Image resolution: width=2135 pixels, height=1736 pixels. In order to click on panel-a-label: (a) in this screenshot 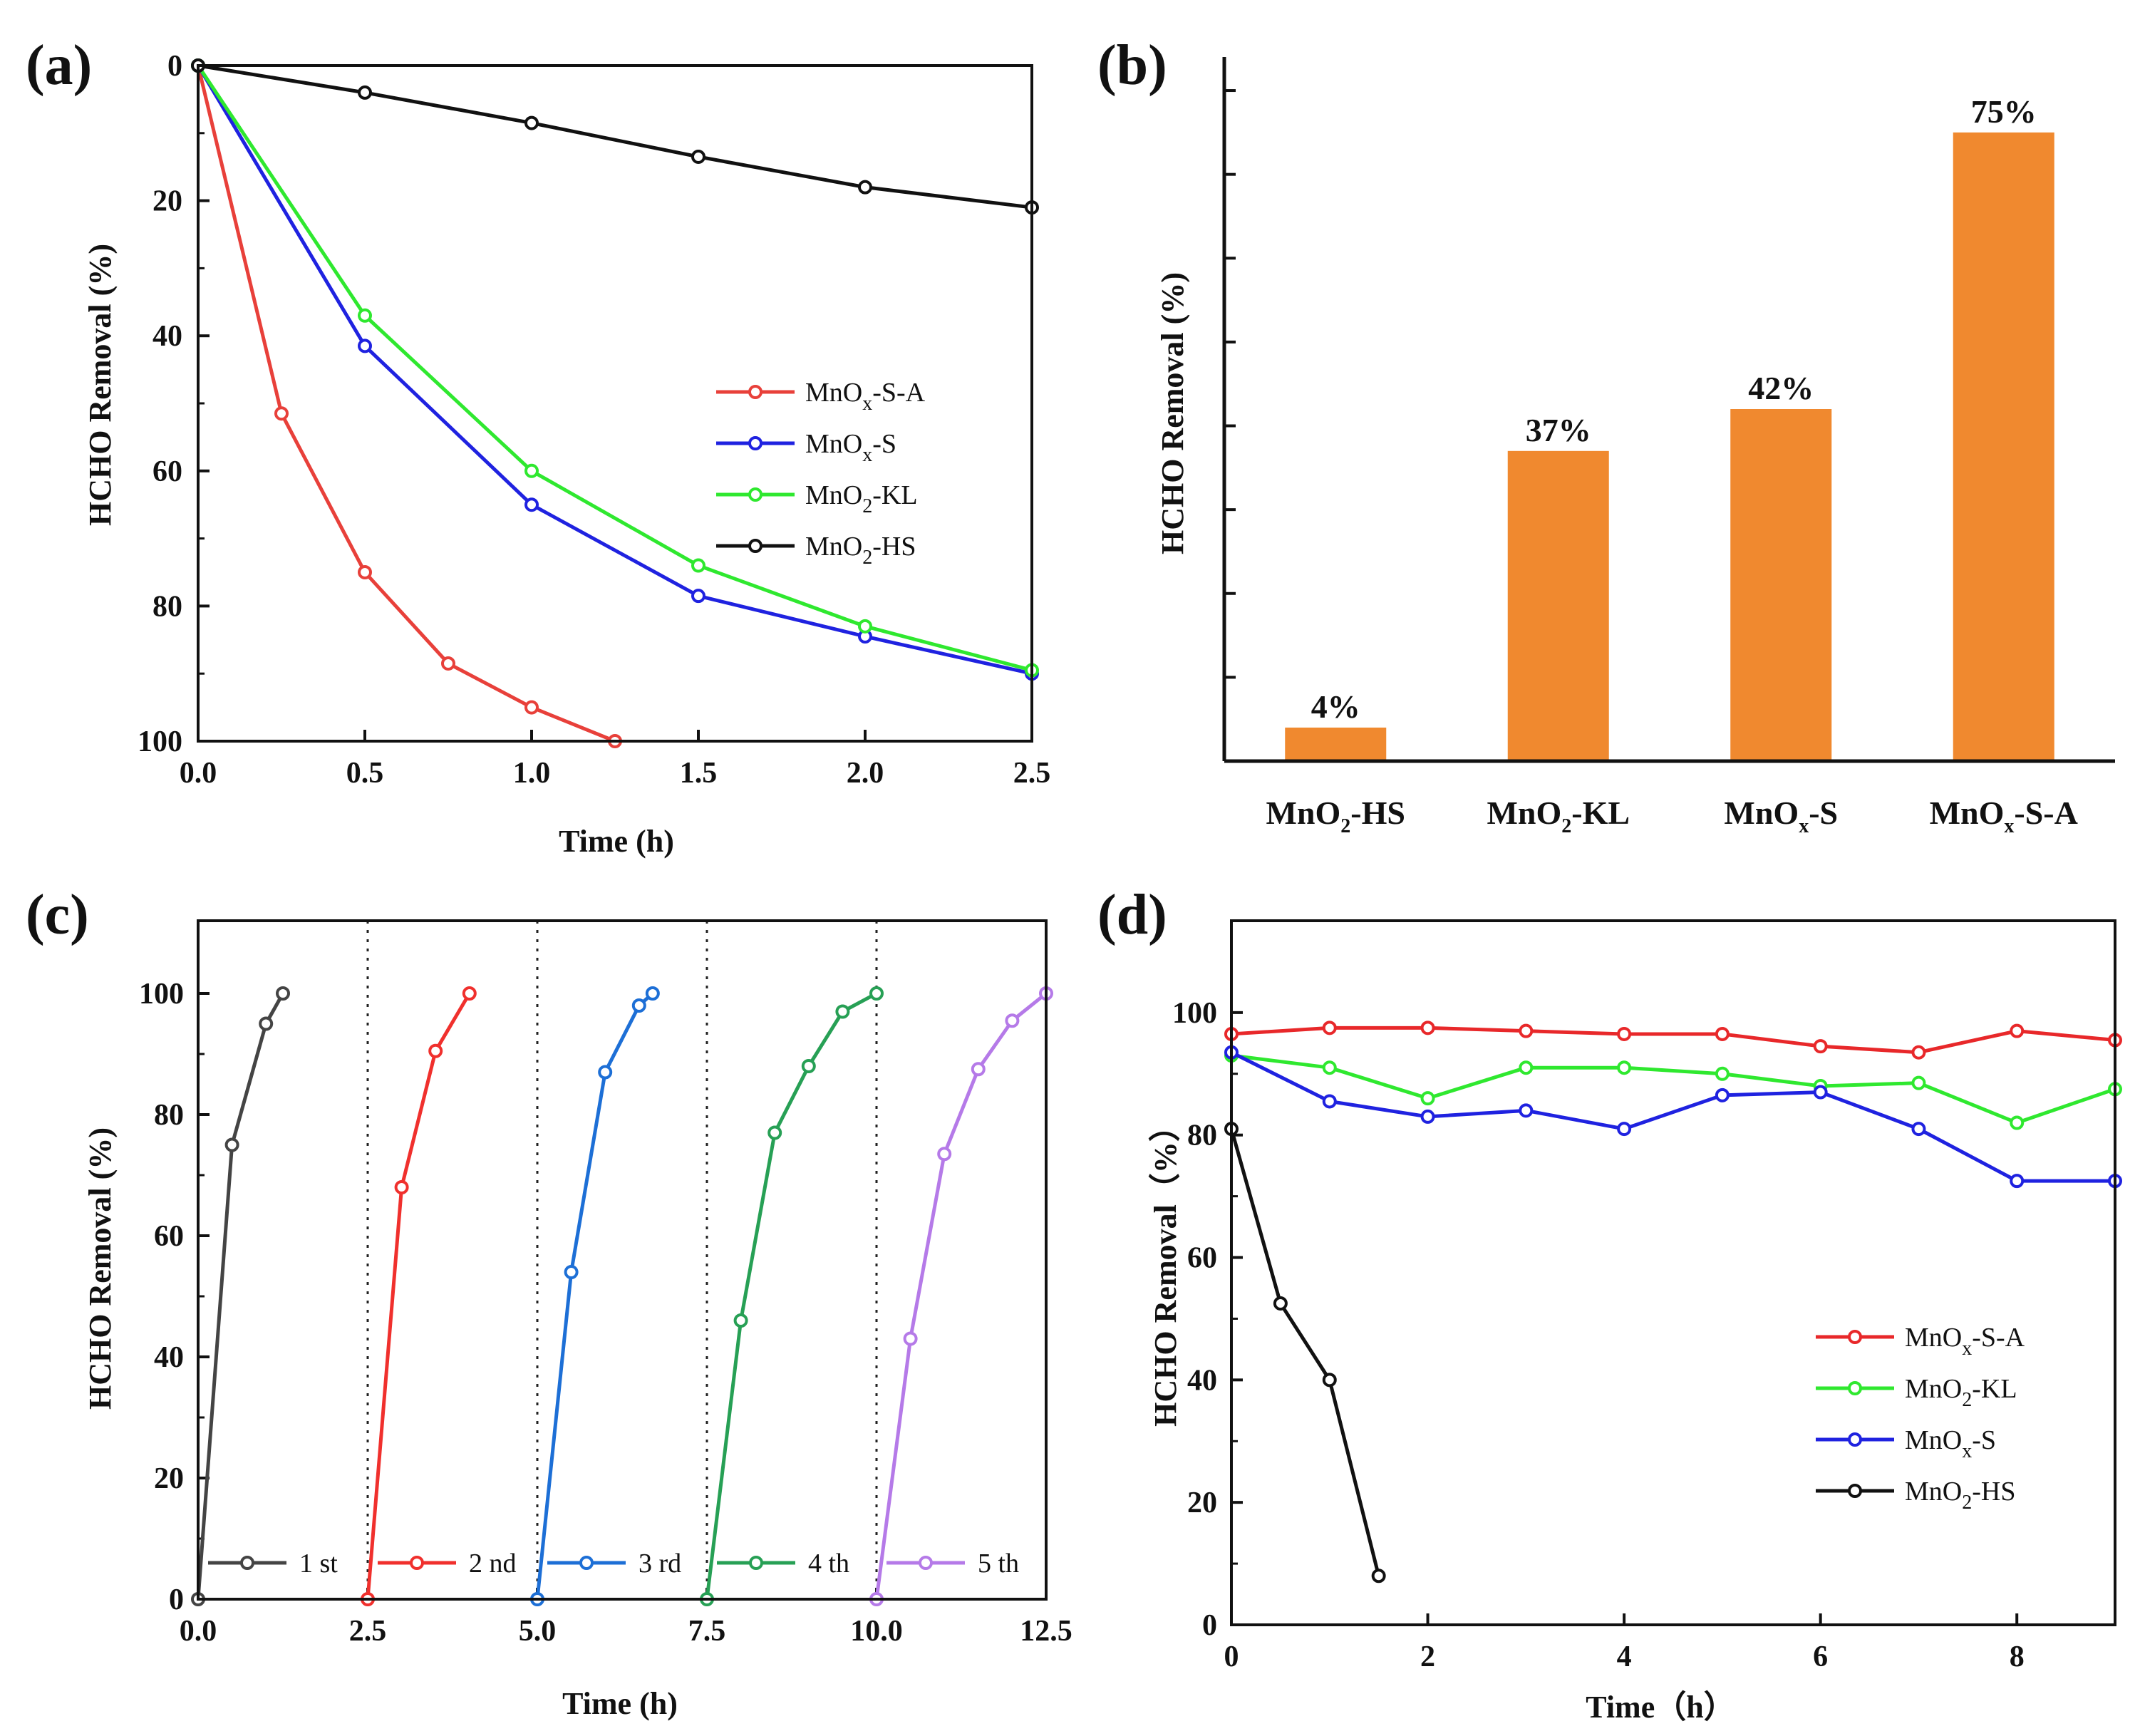, I will do `click(59, 66)`.